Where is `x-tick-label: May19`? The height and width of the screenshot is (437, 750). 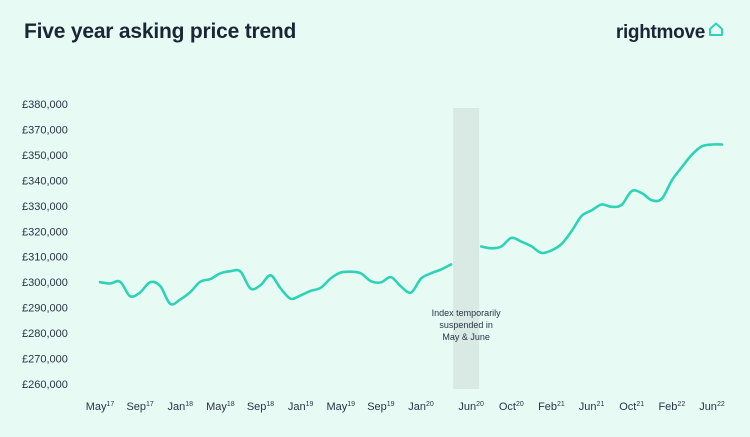
x-tick-label: May19 is located at coordinates (340, 407).